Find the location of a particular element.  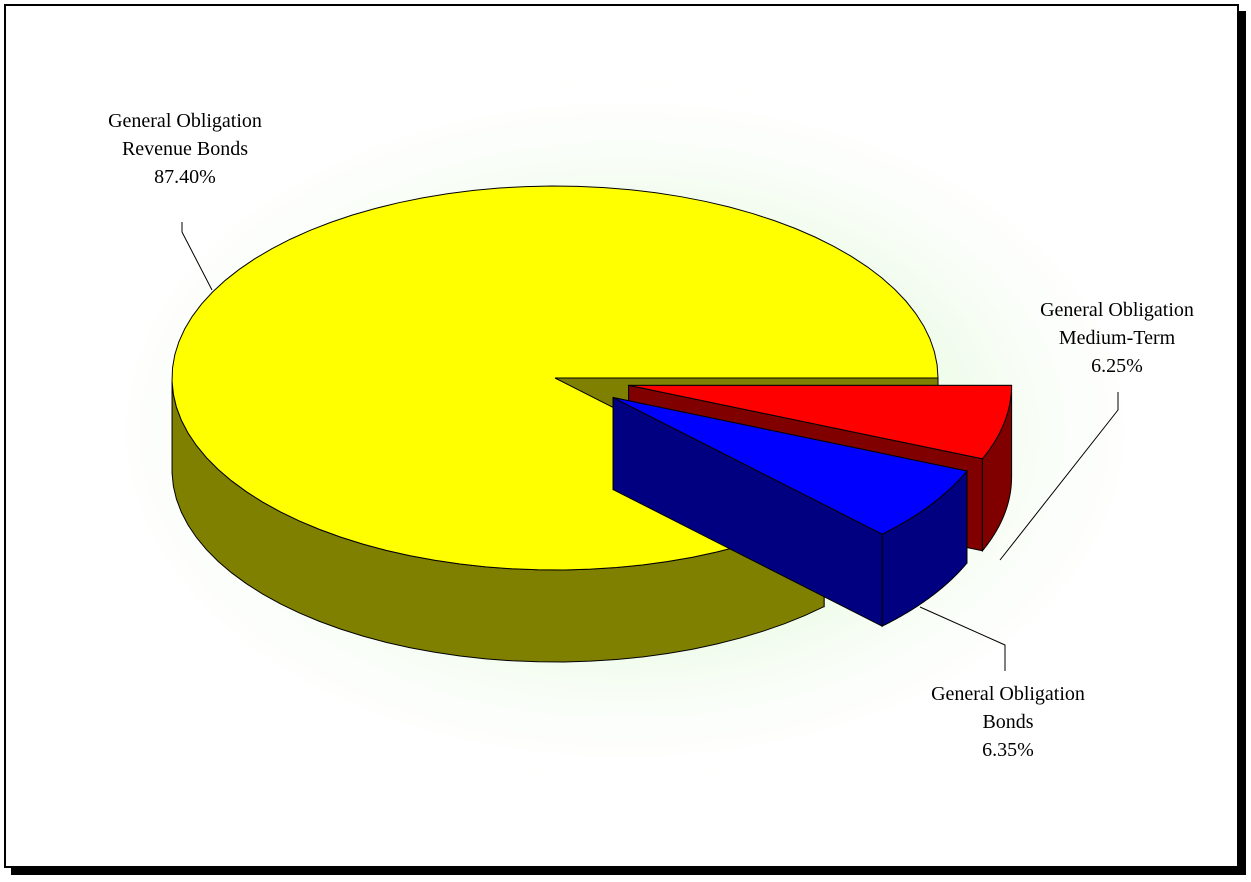

slice-label-3: General Obligation Medium-Term 6.25% is located at coordinates (1117, 338).